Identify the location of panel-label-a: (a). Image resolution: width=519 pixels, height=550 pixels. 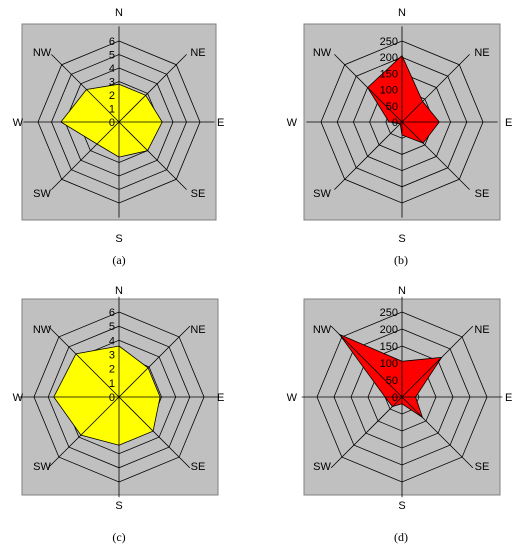
(119, 260).